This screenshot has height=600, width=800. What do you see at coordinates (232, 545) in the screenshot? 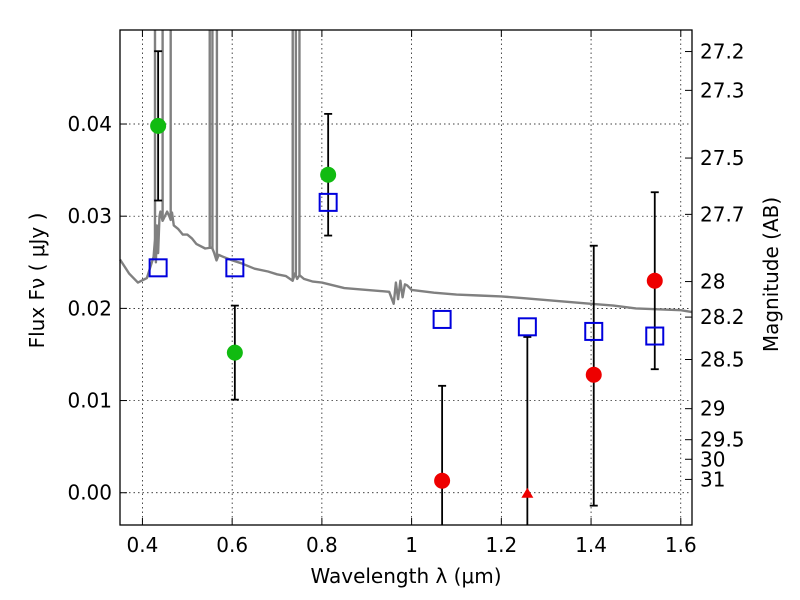
I see `x-tick-label: 0.6` at bounding box center [232, 545].